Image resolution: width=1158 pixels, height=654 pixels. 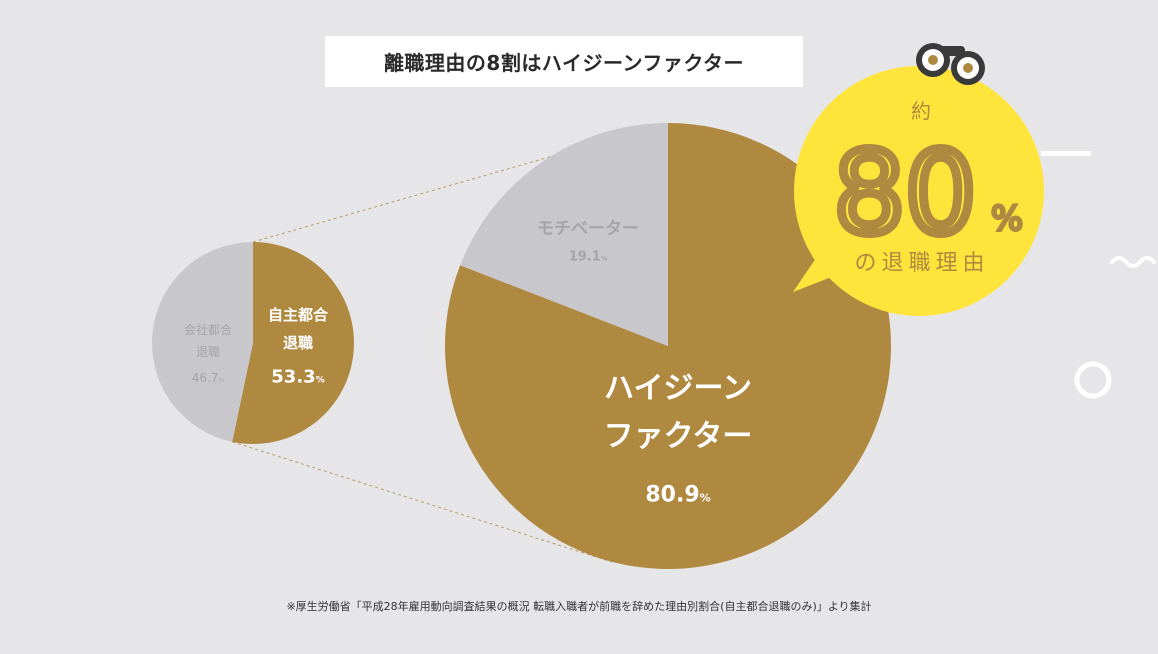 I want to click on callout-unit: %, so click(x=1007, y=219).